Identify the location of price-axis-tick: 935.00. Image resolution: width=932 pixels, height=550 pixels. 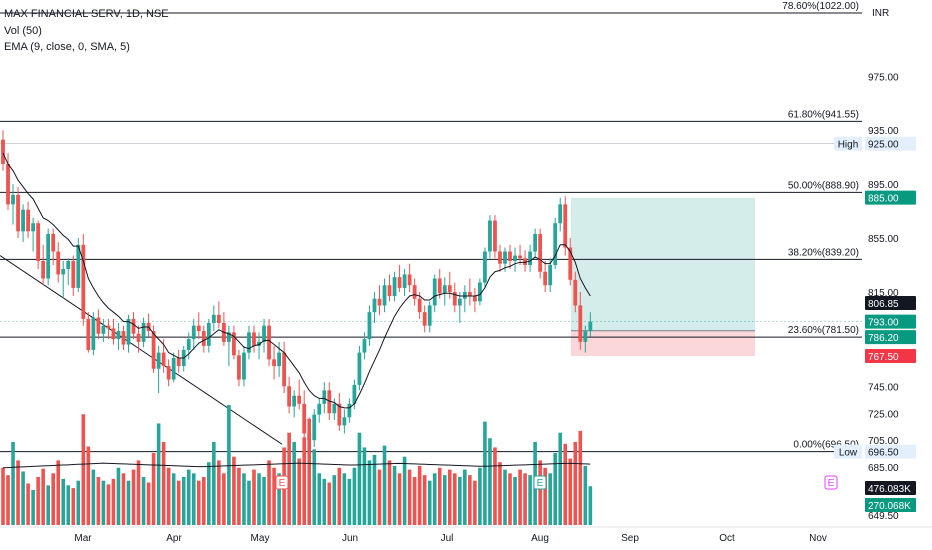
(883, 131).